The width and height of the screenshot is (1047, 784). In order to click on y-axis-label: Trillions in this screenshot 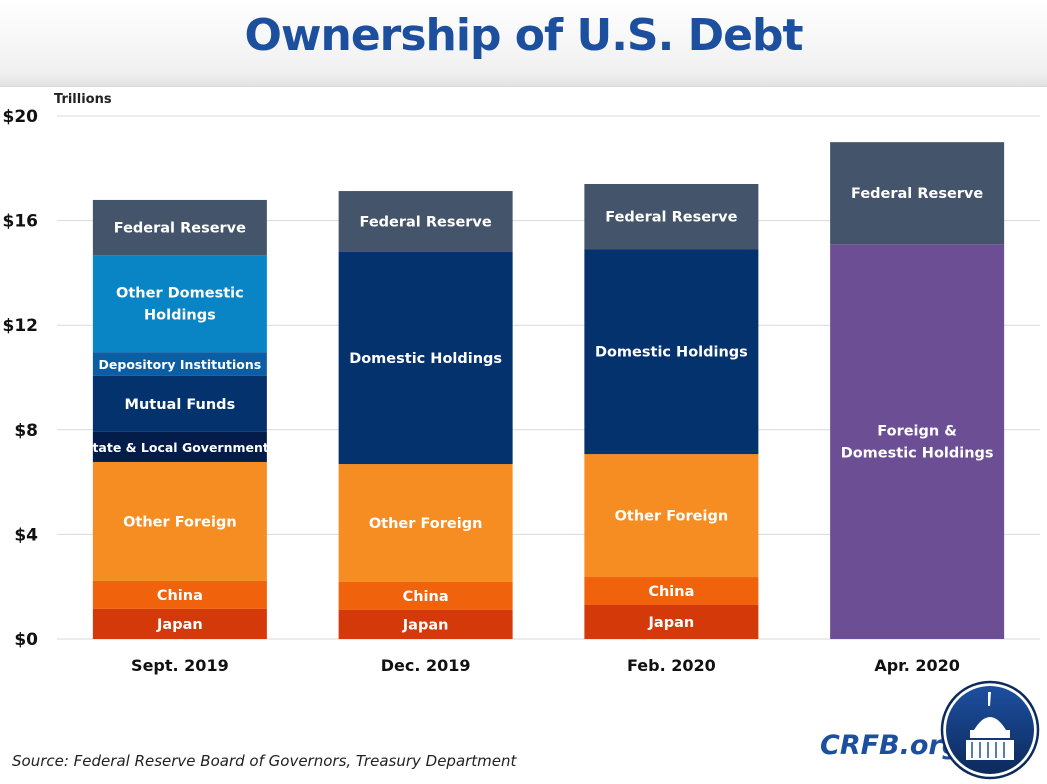, I will do `click(83, 99)`.